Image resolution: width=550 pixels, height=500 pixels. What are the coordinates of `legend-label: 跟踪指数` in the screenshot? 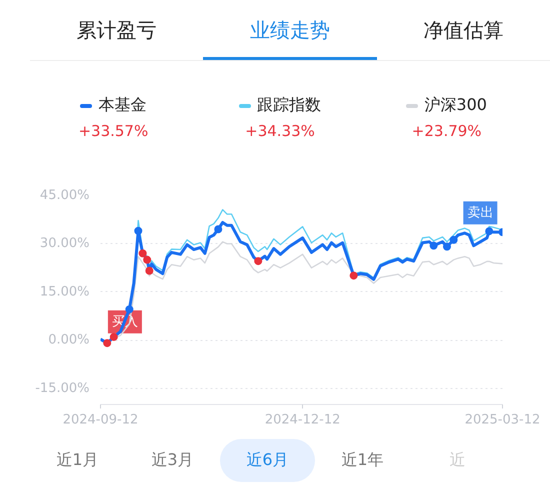 It's located at (289, 105).